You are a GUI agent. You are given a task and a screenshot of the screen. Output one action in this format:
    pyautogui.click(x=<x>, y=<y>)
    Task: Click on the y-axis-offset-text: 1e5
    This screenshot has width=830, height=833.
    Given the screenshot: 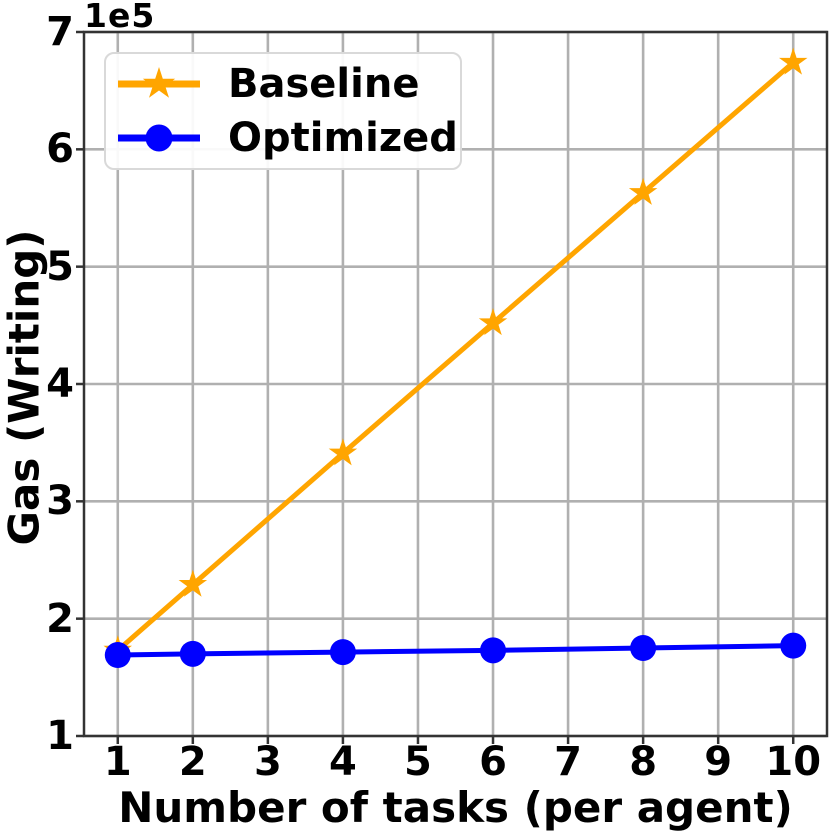 What is the action you would take?
    pyautogui.click(x=120, y=17)
    